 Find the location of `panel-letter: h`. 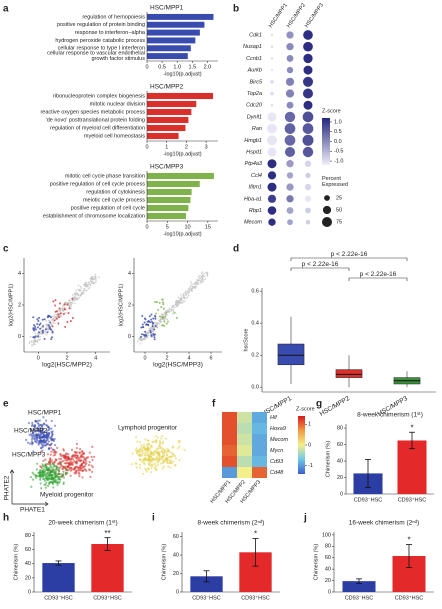

panel-letter: h is located at coordinates (6, 518).